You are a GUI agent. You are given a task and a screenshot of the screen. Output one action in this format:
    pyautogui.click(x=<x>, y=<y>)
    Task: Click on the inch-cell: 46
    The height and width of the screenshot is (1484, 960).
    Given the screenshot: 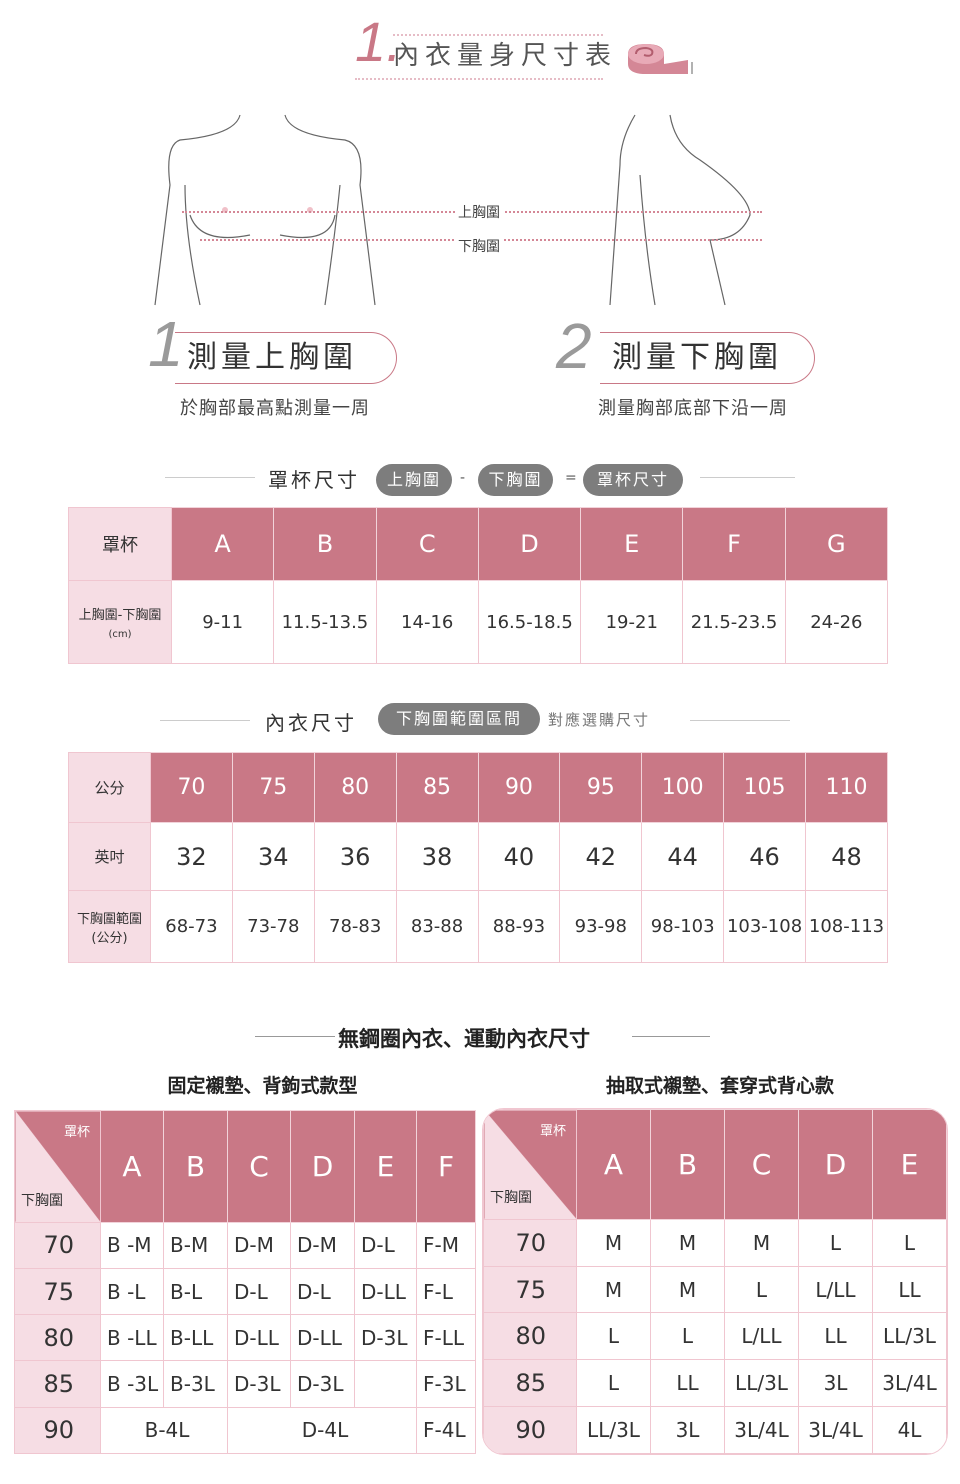 What is the action you would take?
    pyautogui.click(x=764, y=856)
    